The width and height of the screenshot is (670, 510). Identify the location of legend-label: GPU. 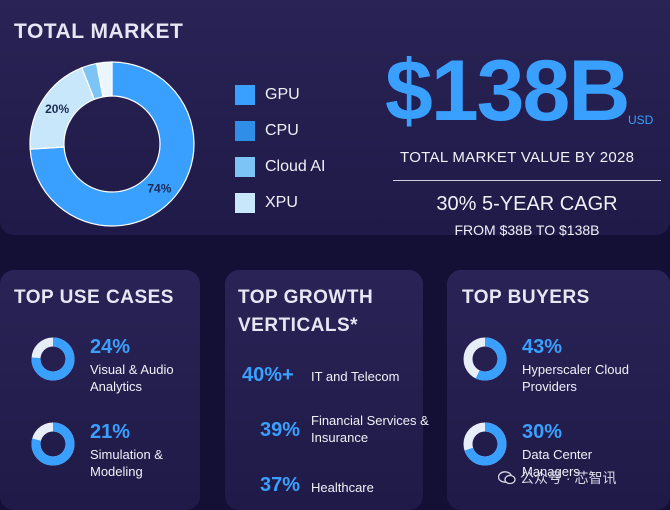
(282, 94).